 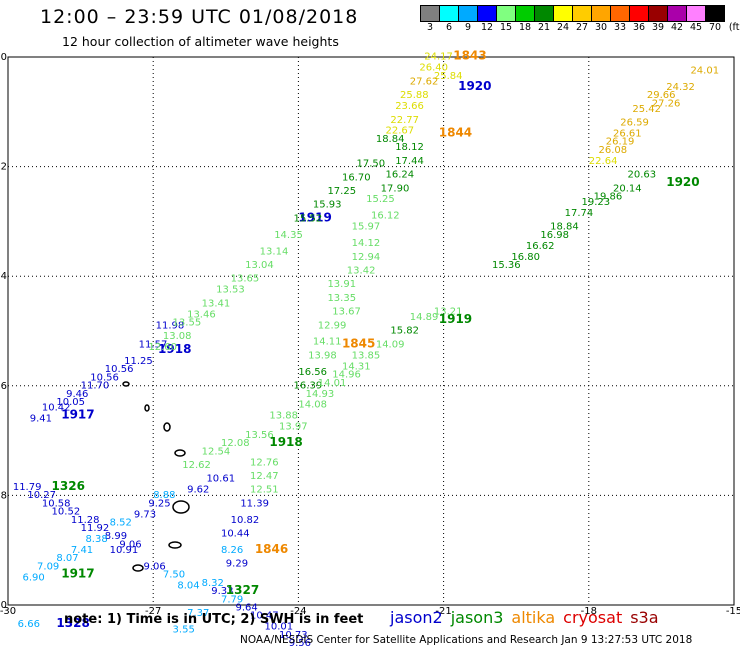 What do you see at coordinates (3, 495) in the screenshot?
I see `y-tick-label: -58` at bounding box center [3, 495].